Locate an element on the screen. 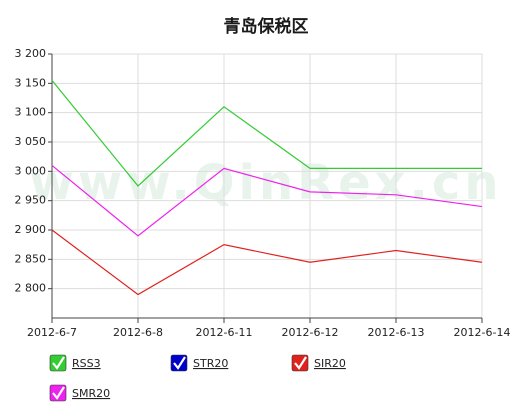  legend-label: RSS3 is located at coordinates (86, 363).